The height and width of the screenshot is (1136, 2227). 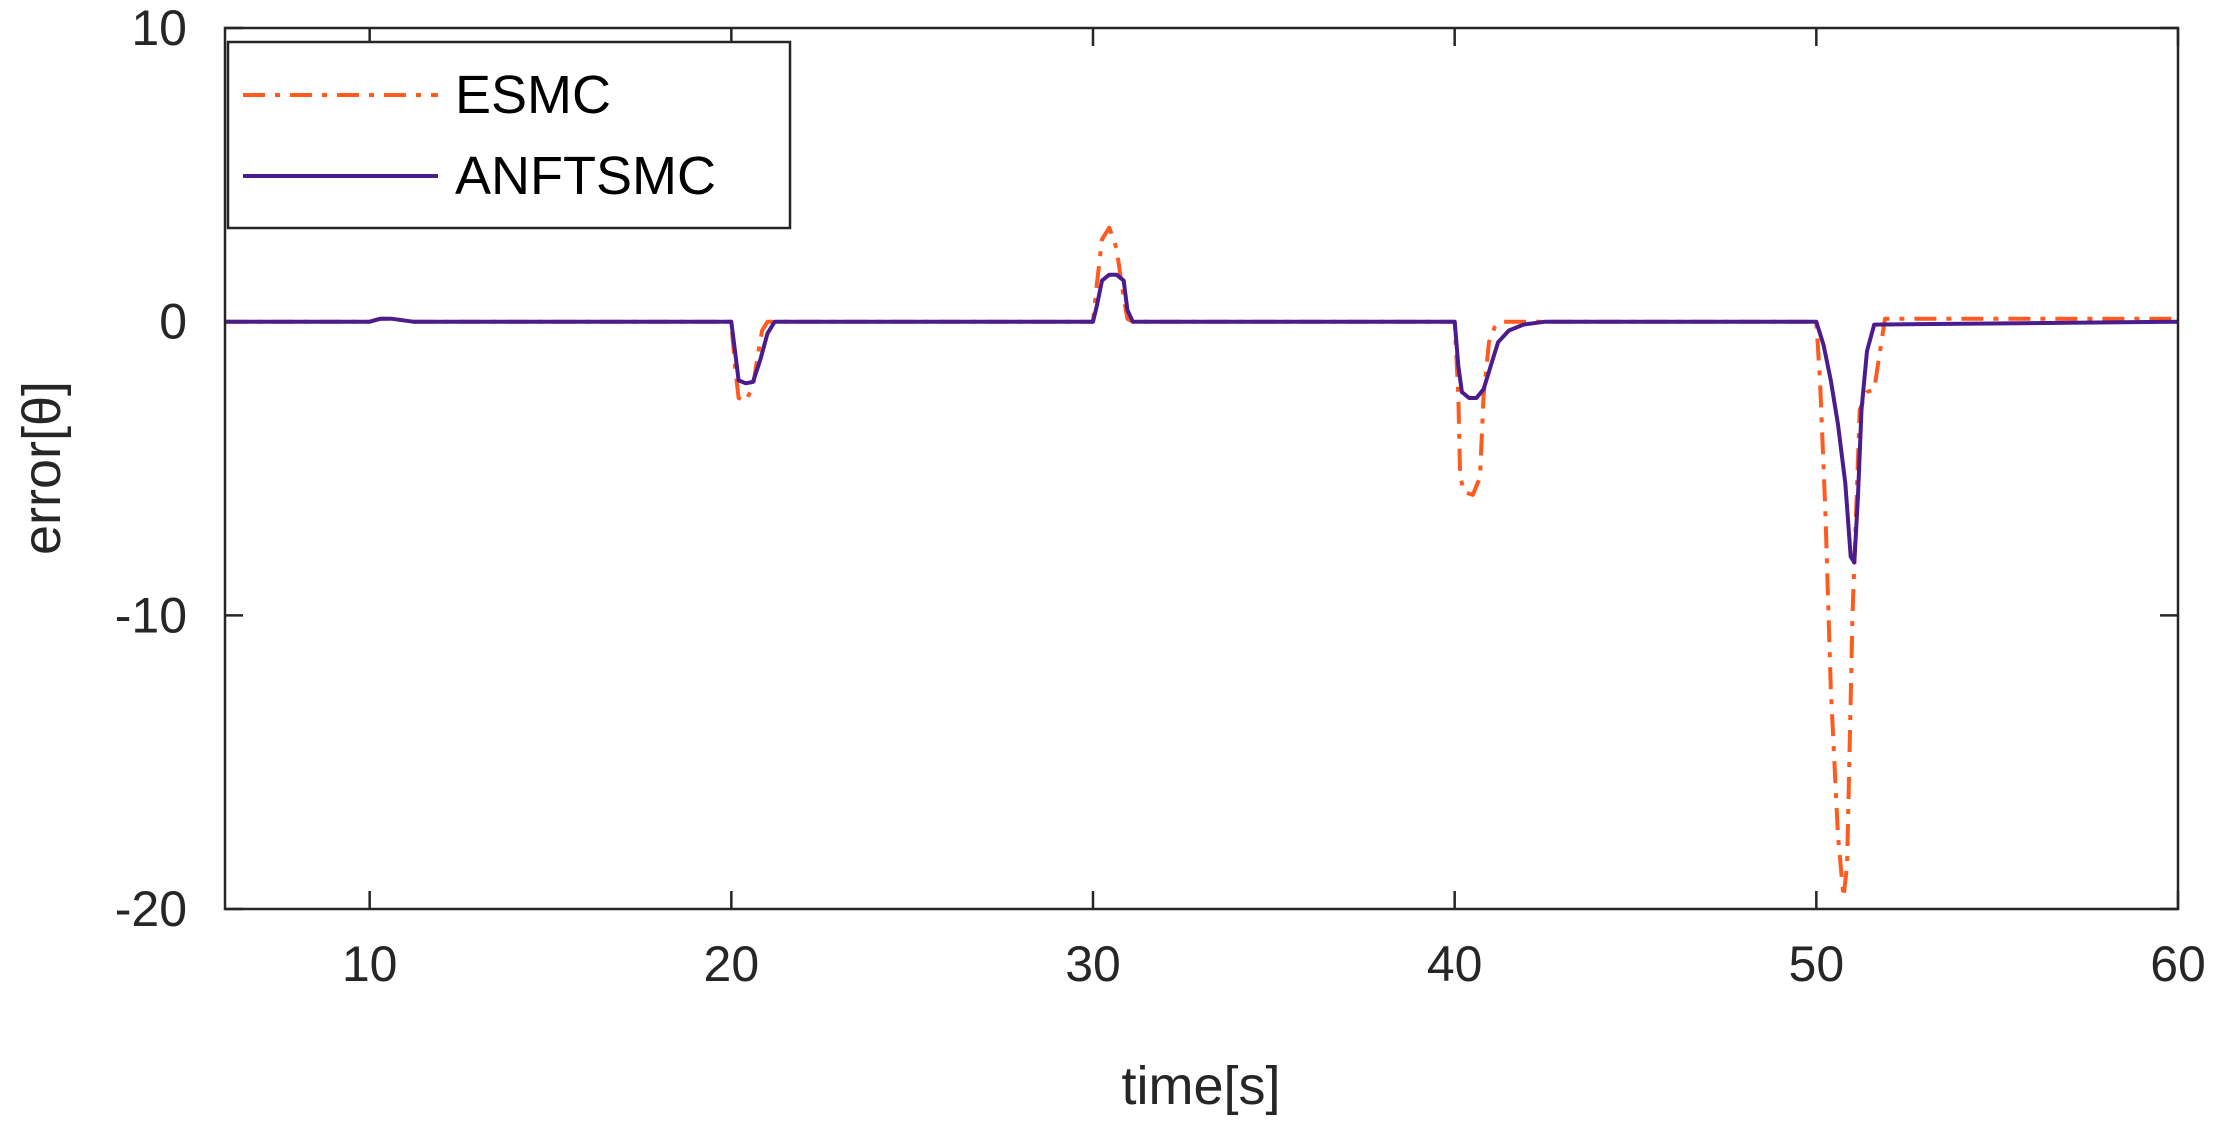 What do you see at coordinates (159, 28) in the screenshot?
I see `y-tick-label: 10` at bounding box center [159, 28].